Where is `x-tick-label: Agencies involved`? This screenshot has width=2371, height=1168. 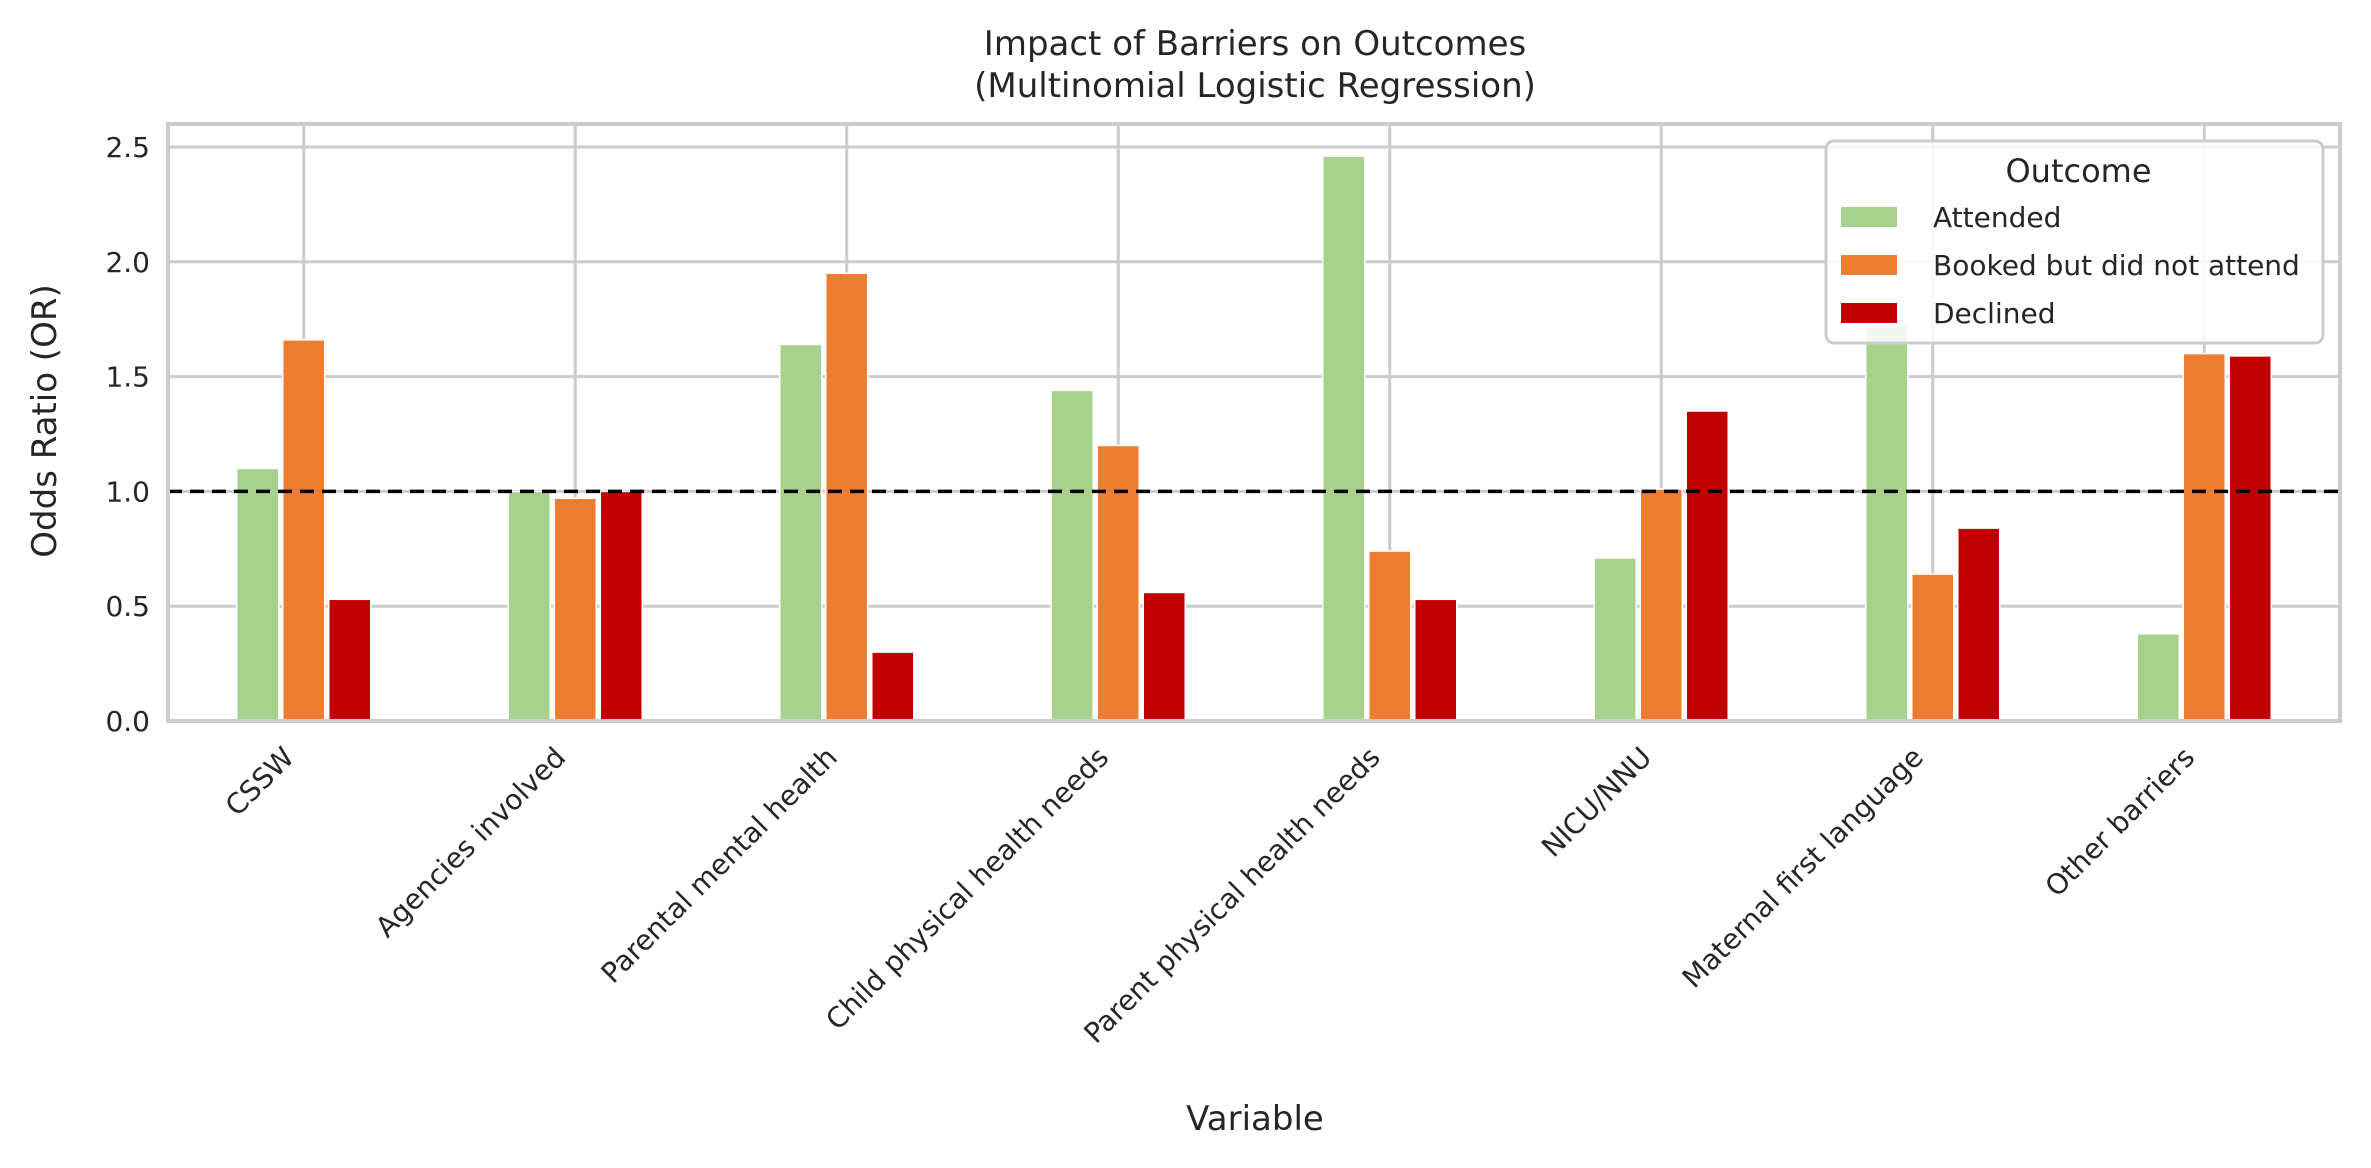 x-tick-label: Agencies involved is located at coordinates (470, 842).